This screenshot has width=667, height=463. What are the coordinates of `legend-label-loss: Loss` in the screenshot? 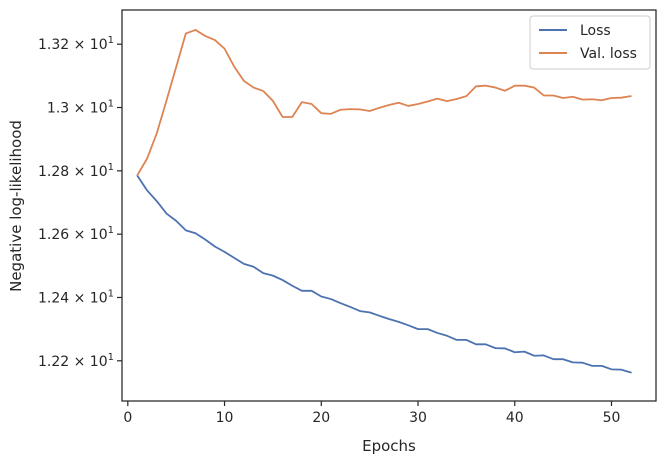 It's located at (595, 31).